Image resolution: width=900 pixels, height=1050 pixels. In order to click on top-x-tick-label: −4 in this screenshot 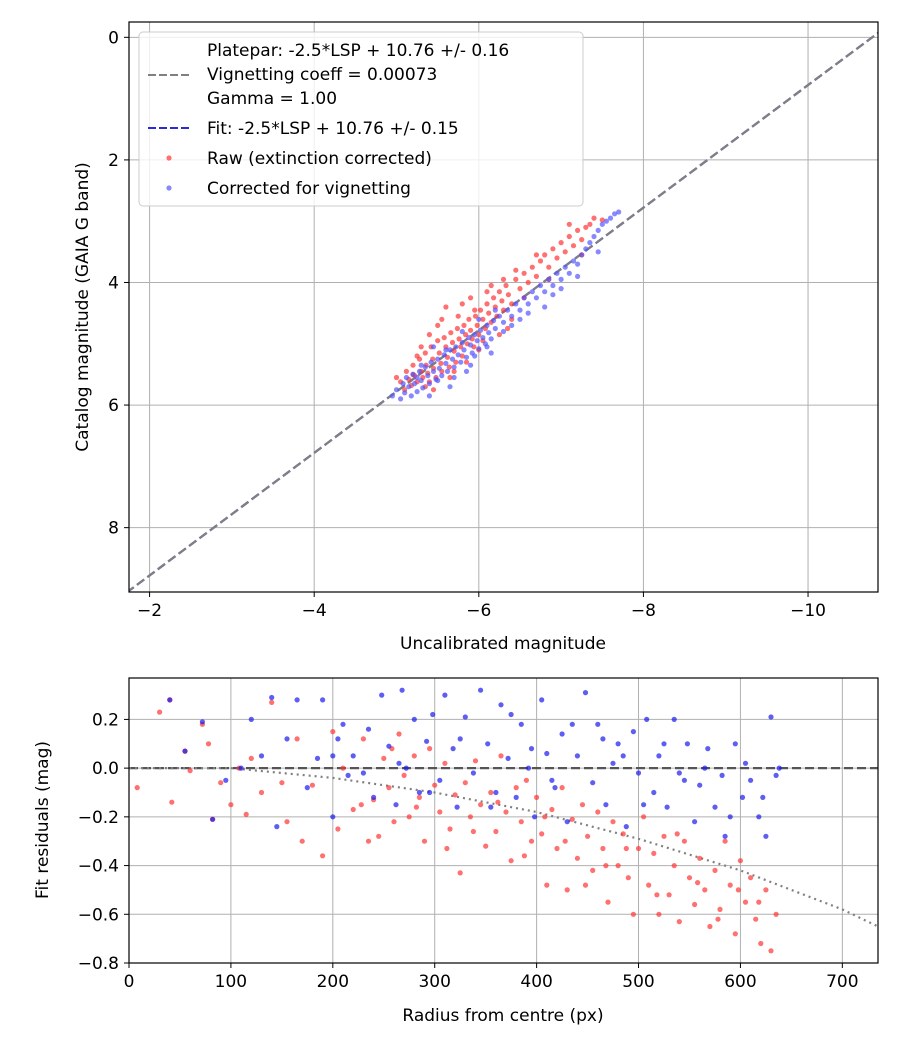, I will do `click(314, 611)`.